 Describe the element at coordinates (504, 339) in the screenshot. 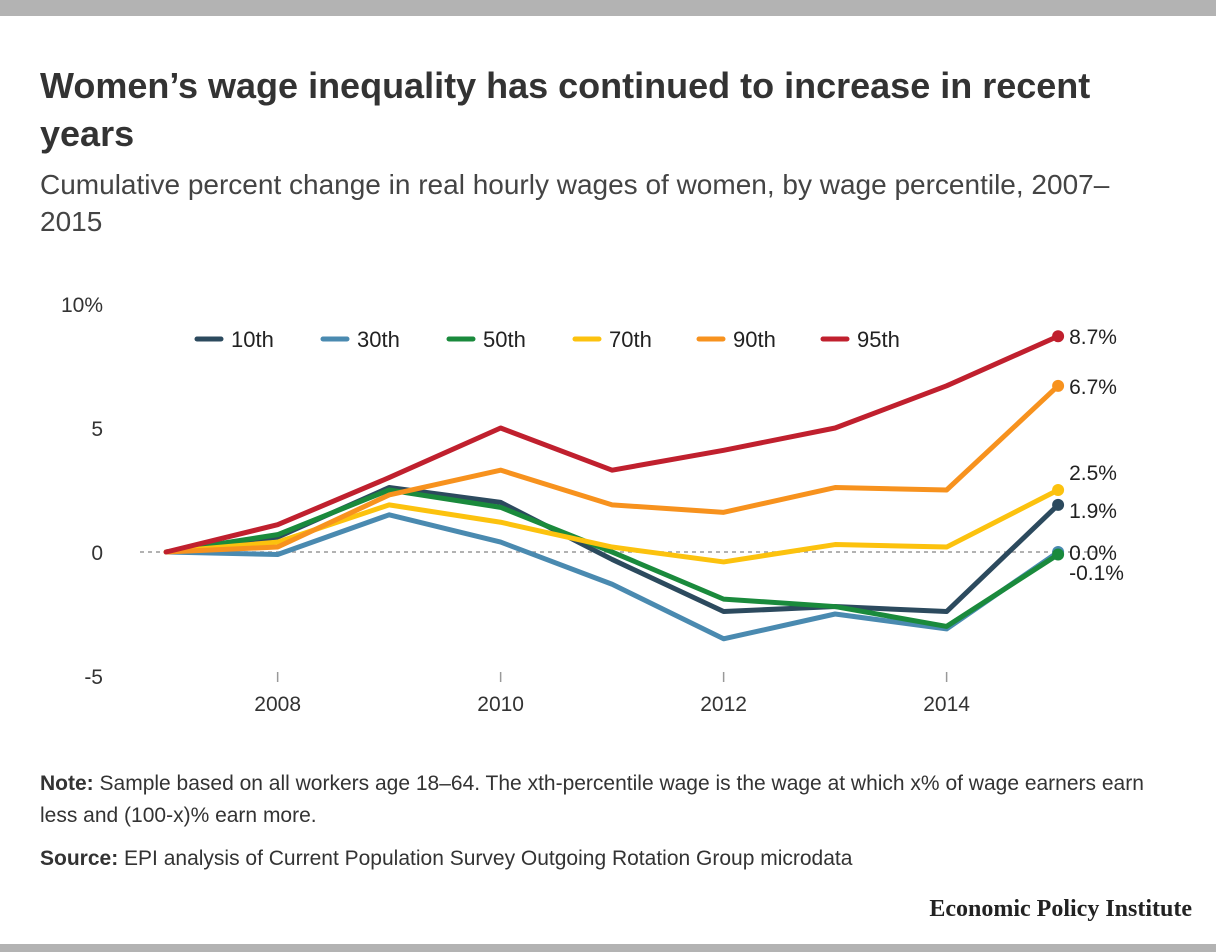

I see `legend-label-50th: 50th` at that location.